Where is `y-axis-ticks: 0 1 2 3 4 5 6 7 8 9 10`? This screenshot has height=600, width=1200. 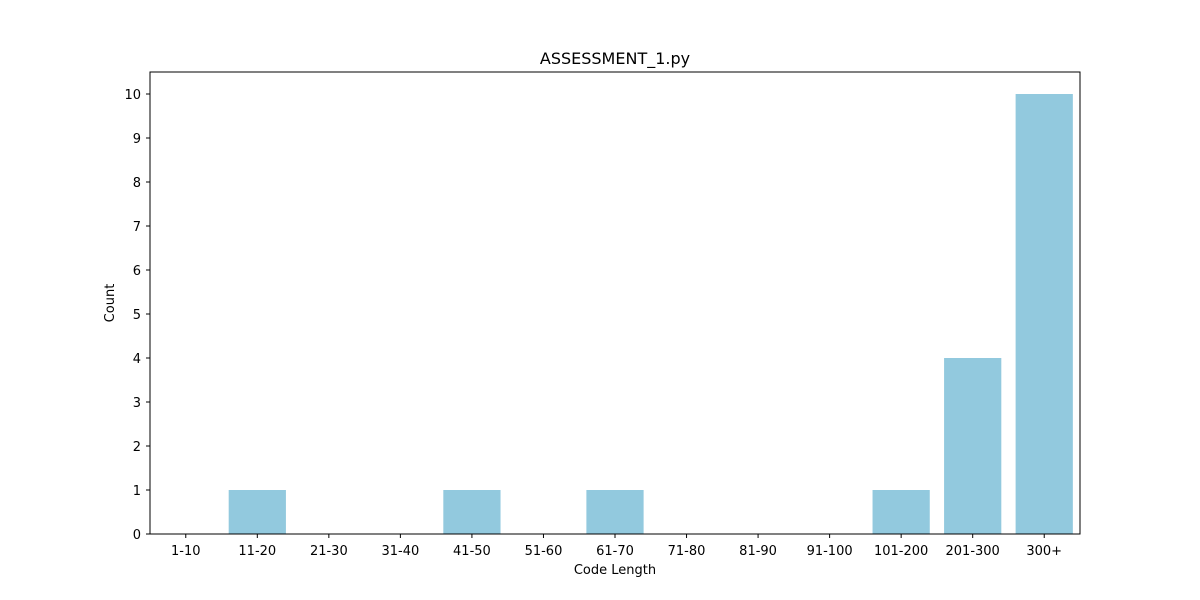
y-axis-ticks: 0 1 2 3 4 5 6 7 8 9 10 is located at coordinates (137, 315).